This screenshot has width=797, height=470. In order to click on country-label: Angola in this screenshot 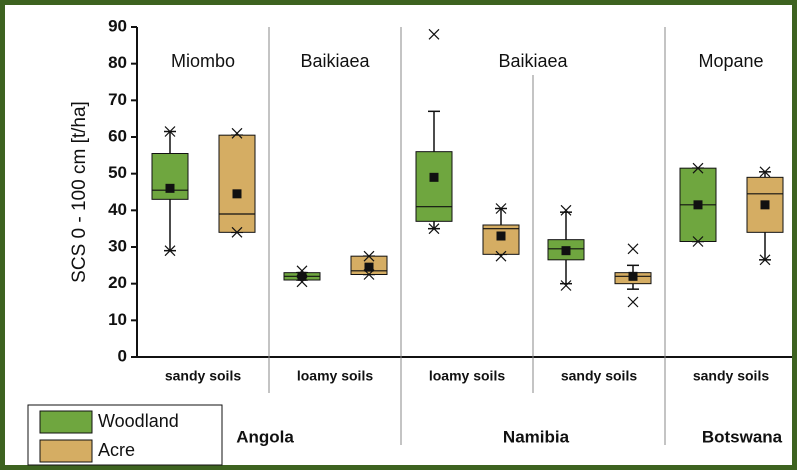, I will do `click(265, 436)`.